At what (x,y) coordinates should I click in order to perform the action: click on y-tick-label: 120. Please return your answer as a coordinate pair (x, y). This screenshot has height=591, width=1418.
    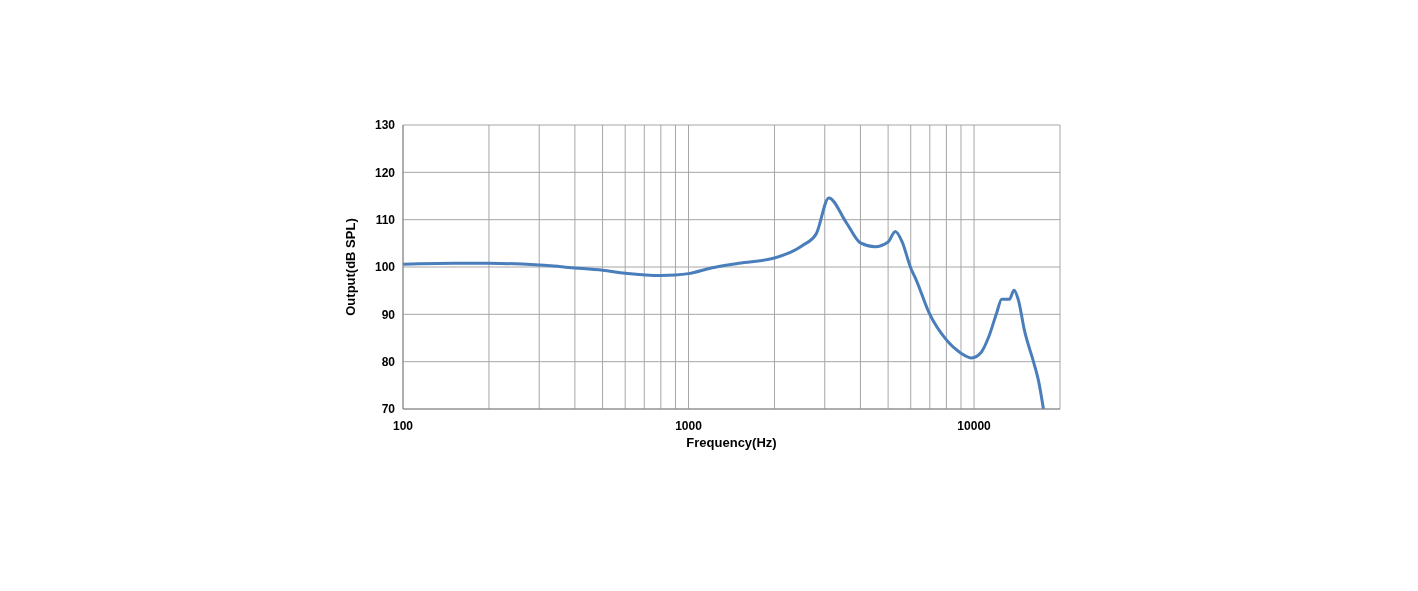
    Looking at the image, I should click on (385, 172).